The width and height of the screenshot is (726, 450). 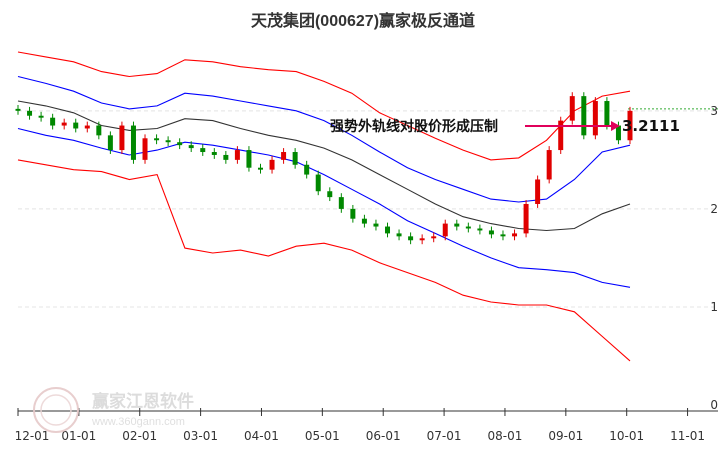 I want to click on x-tick-label: 05-01, so click(x=322, y=436).